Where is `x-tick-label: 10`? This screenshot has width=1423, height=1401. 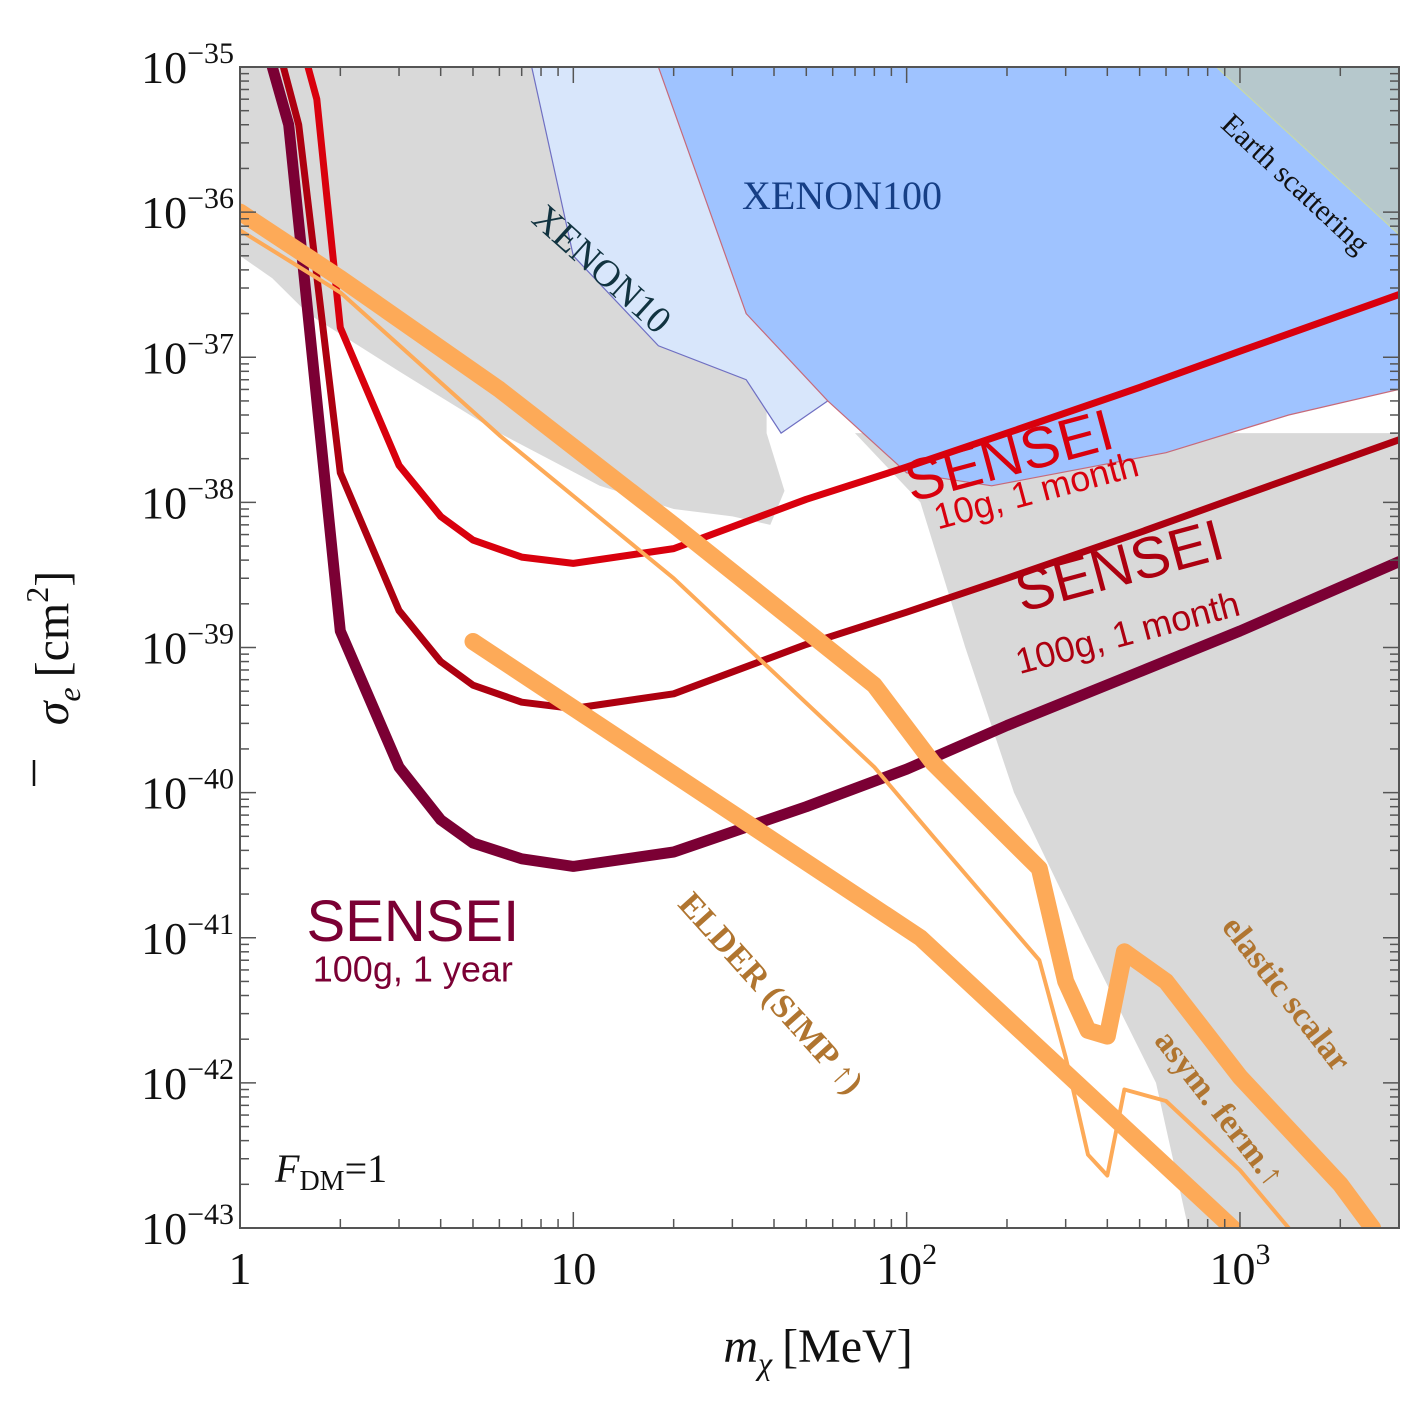 x-tick-label: 10 is located at coordinates (573, 1268).